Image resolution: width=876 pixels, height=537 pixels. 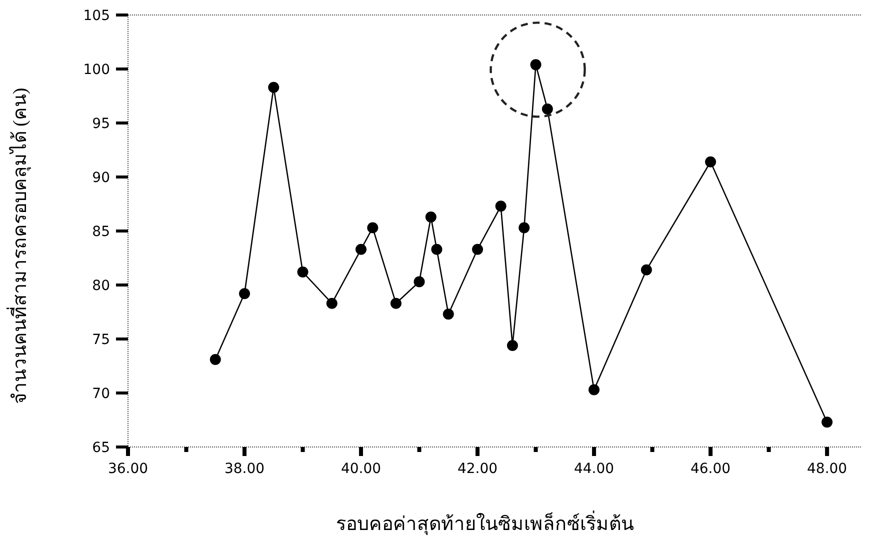 What do you see at coordinates (101, 232) in the screenshot?
I see `y-tick-label: 85` at bounding box center [101, 232].